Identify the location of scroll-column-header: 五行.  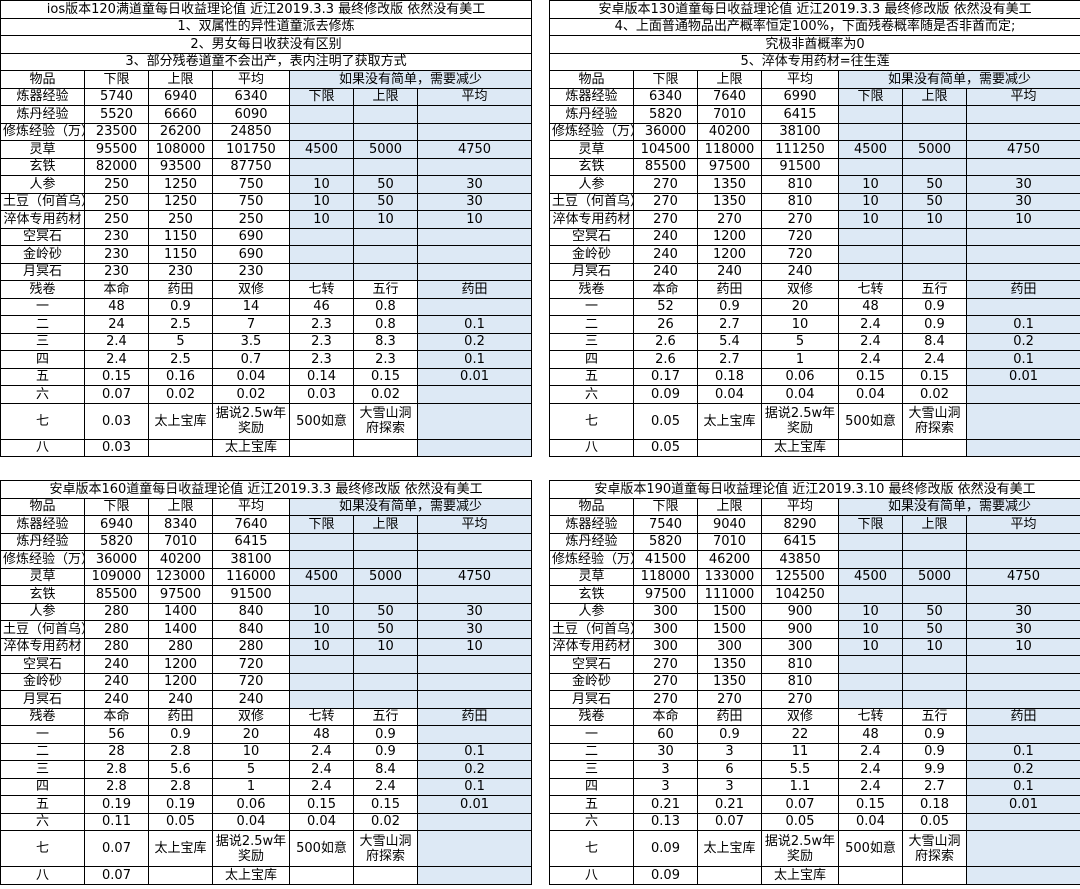
(934, 289).